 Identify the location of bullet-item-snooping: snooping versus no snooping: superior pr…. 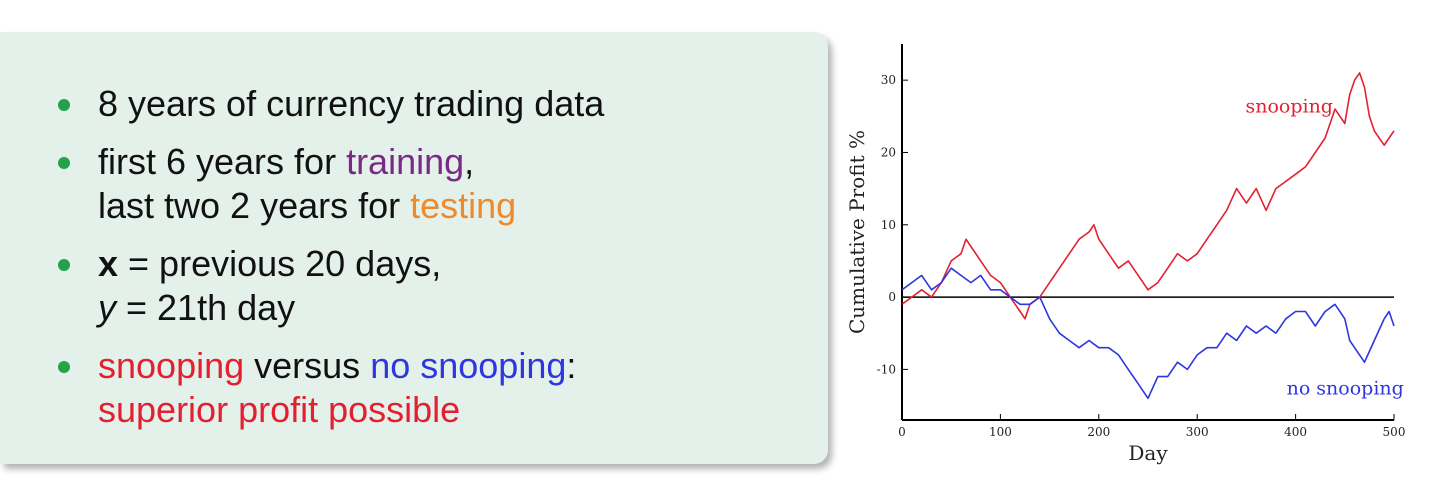
(328, 388).